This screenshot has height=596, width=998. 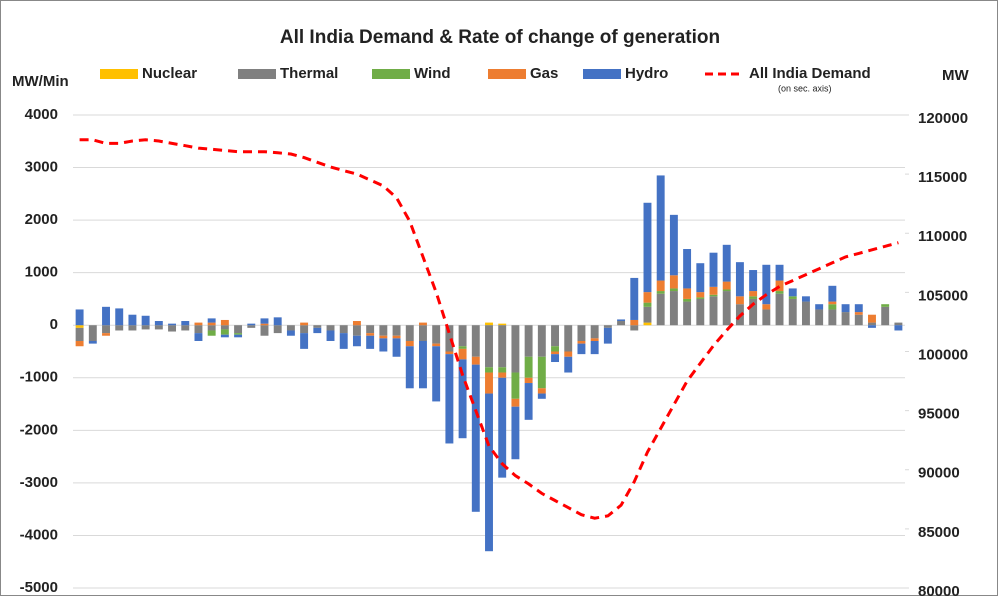 I want to click on y-tick-label: 0, so click(x=54, y=324).